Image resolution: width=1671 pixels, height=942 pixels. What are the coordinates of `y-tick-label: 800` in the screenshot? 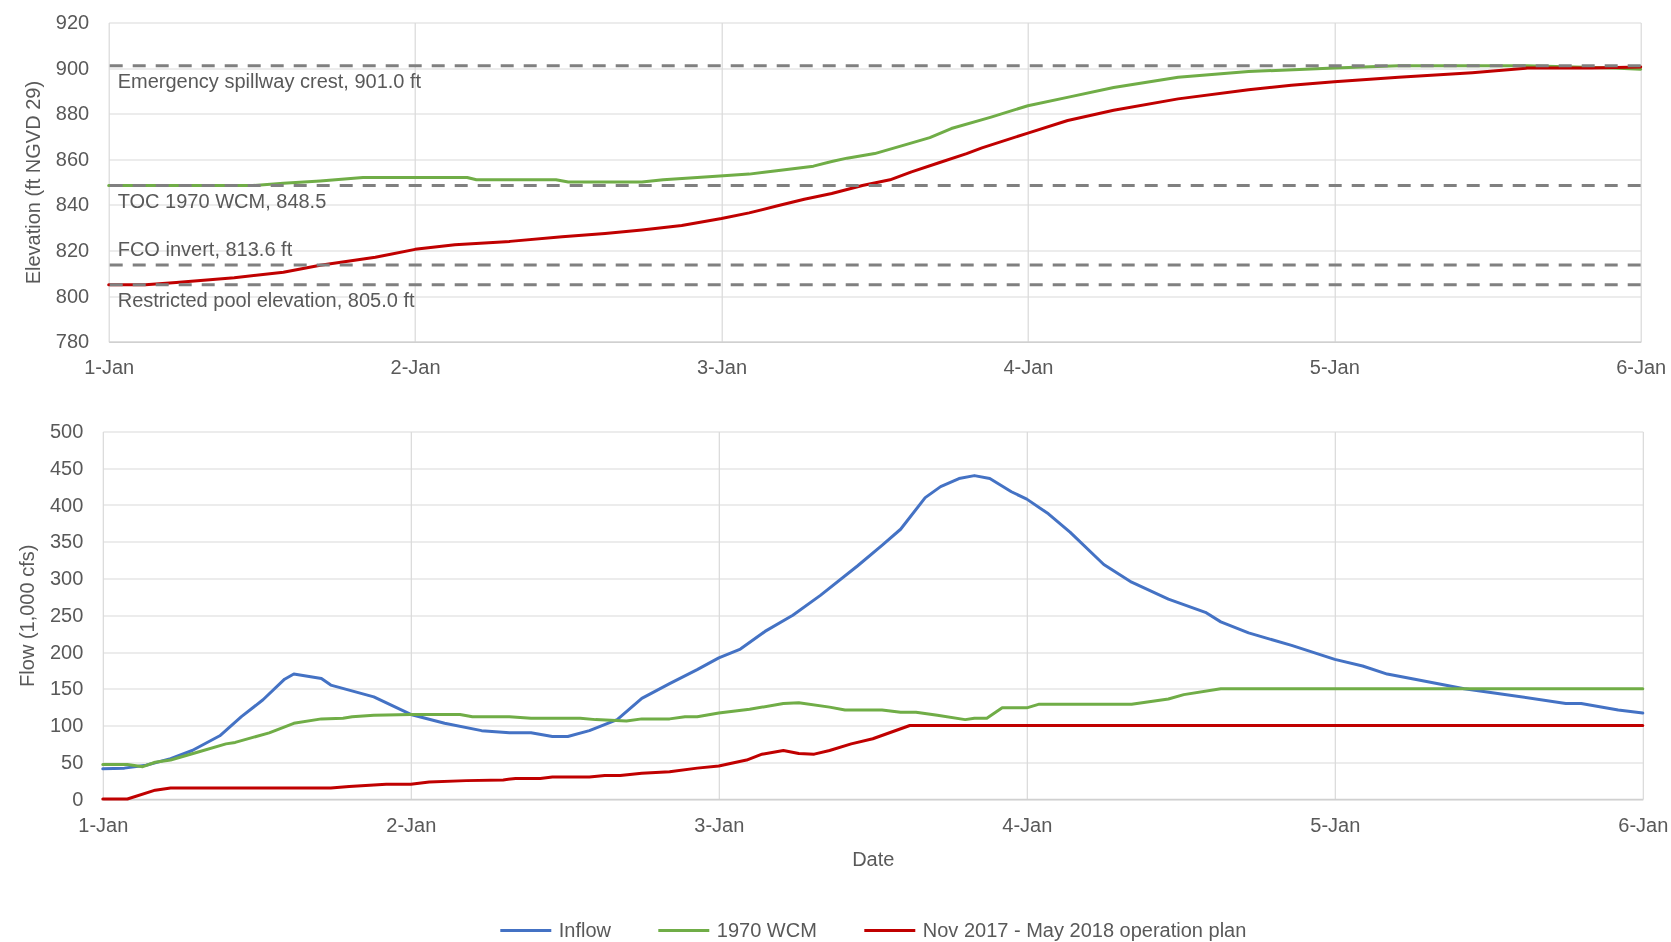 It's located at (72, 295).